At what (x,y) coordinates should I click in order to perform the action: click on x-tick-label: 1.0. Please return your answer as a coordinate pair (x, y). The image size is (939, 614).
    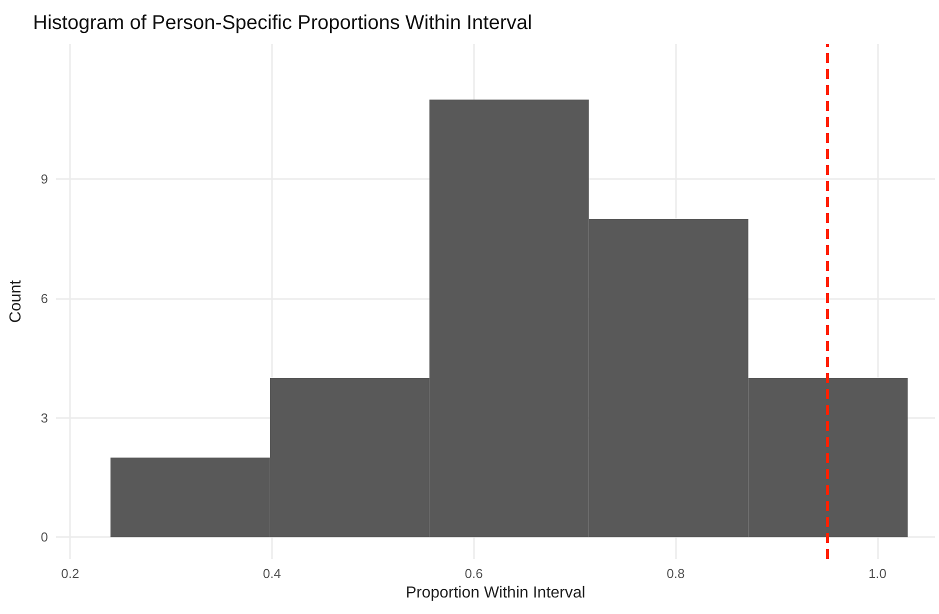
    Looking at the image, I should click on (877, 573).